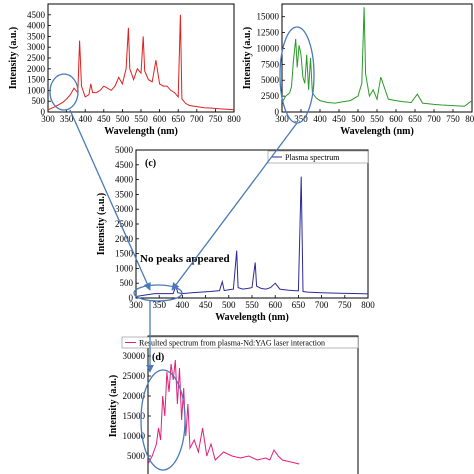  What do you see at coordinates (163, 420) in the screenshot?
I see `highlight-ellipse-panel-d` at bounding box center [163, 420].